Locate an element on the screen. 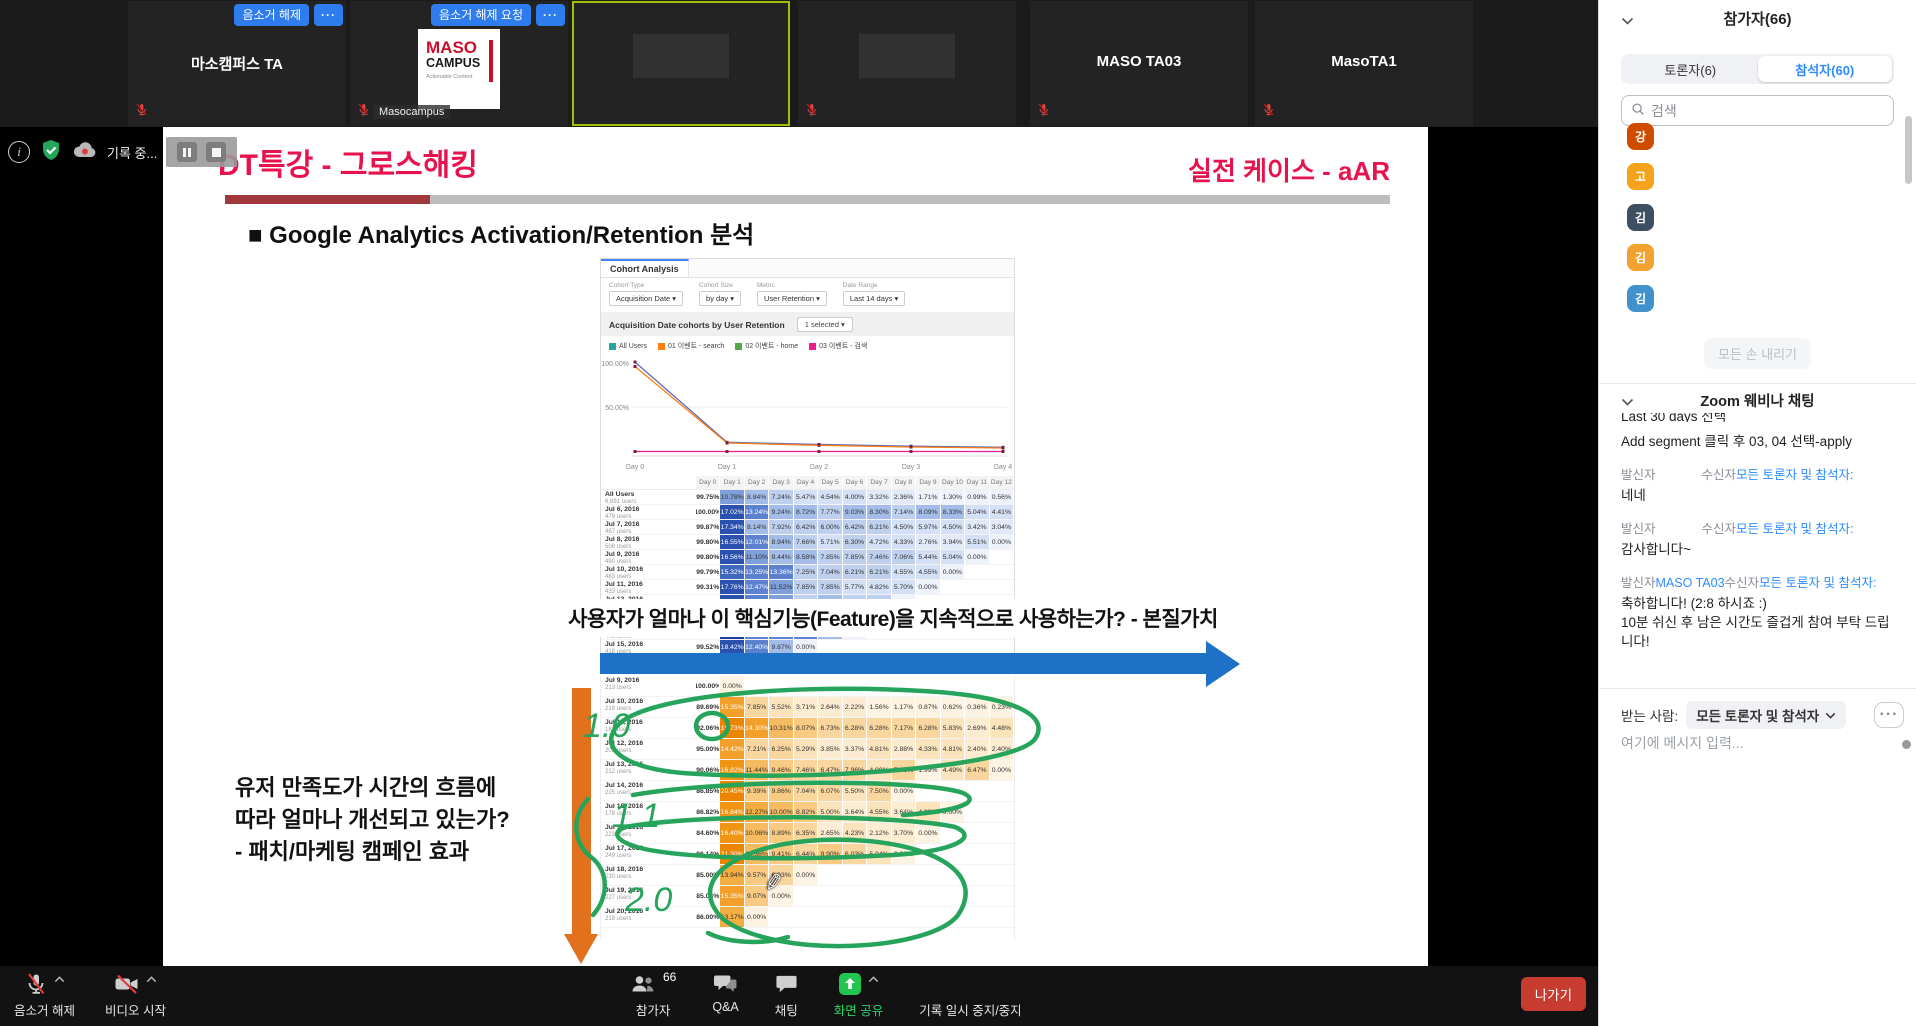 This screenshot has width=1916, height=1026. pause-recording-button is located at coordinates (187, 152).